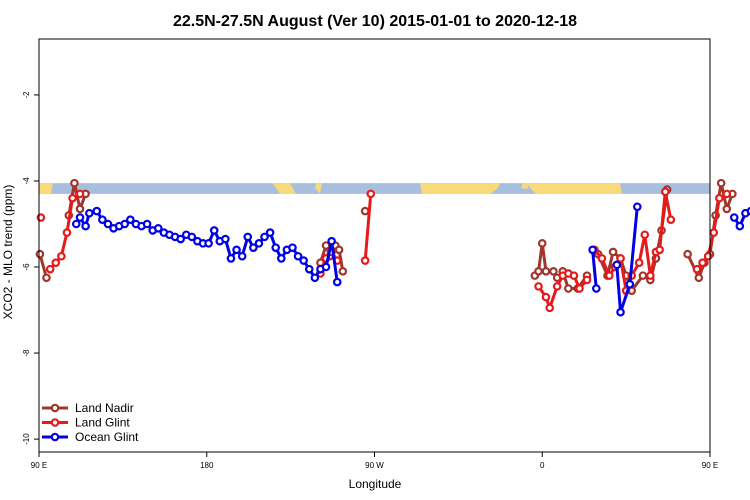 Image resolution: width=750 pixels, height=500 pixels. Describe the element at coordinates (107, 437) in the screenshot. I see `legend-label: Ocean Glint` at that location.